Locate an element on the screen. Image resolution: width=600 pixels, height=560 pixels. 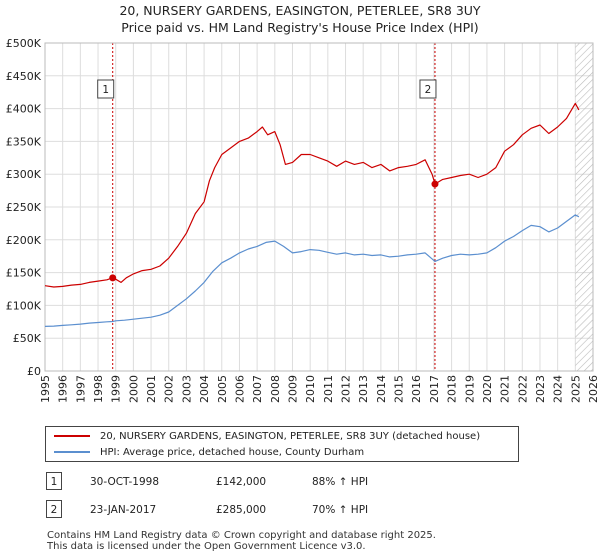
sale-badge: 1 is located at coordinates (54, 481).